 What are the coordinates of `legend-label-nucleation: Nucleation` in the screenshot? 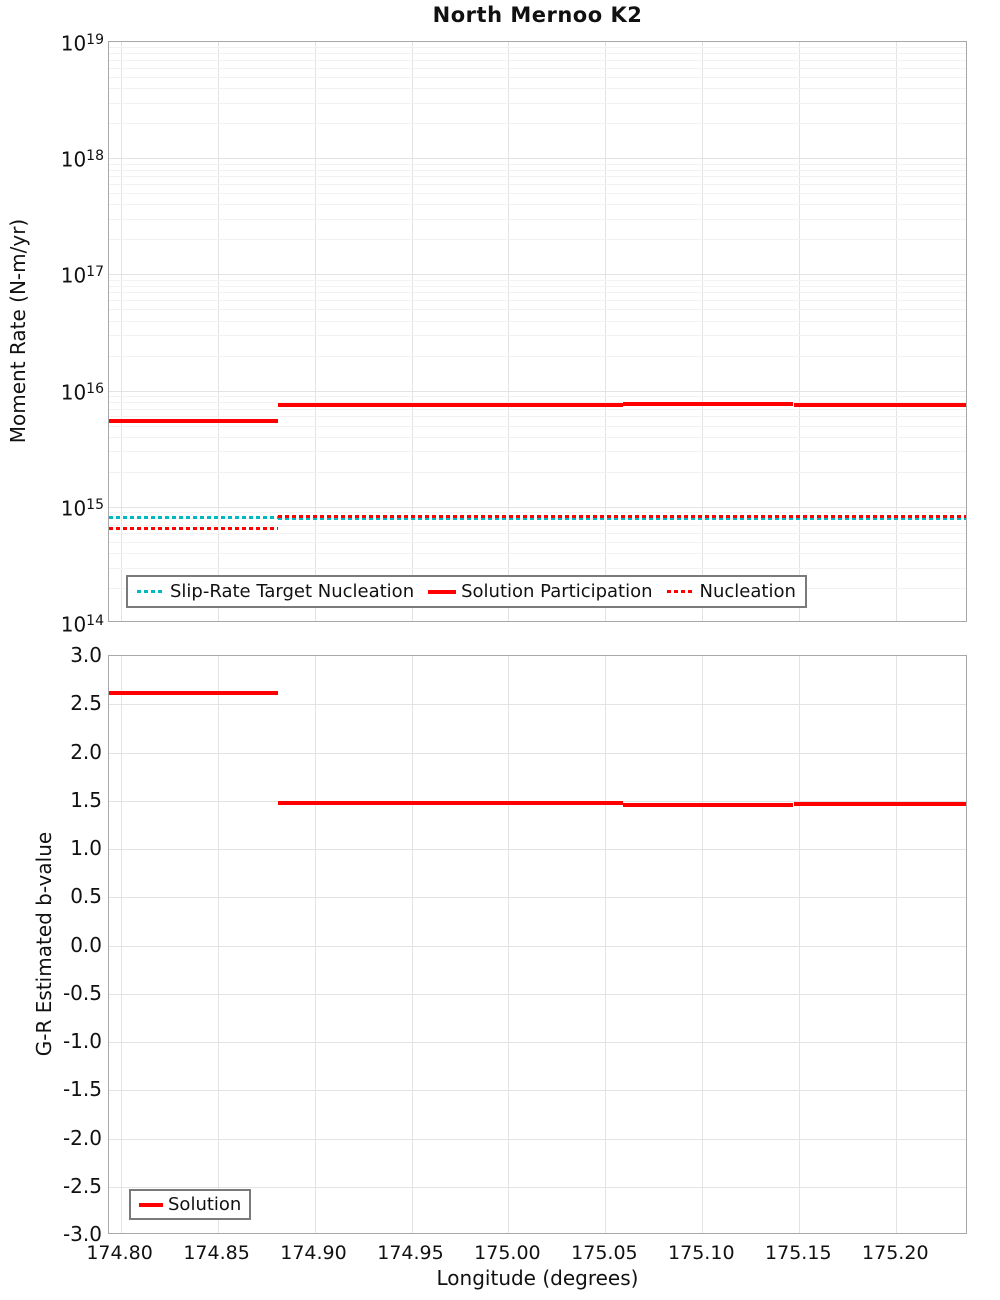 It's located at (747, 591).